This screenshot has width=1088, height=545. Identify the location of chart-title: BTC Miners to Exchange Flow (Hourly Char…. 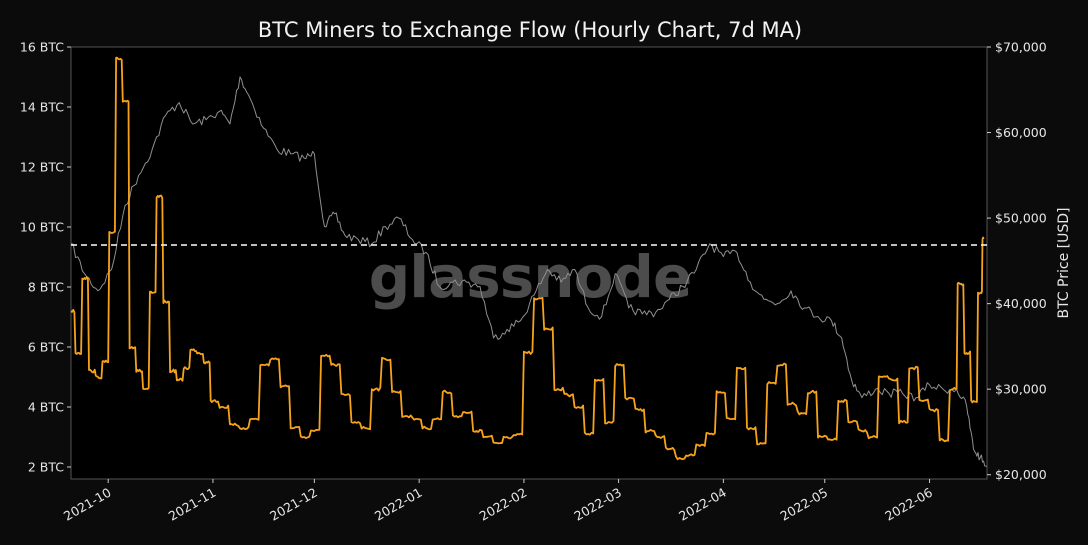
(530, 30).